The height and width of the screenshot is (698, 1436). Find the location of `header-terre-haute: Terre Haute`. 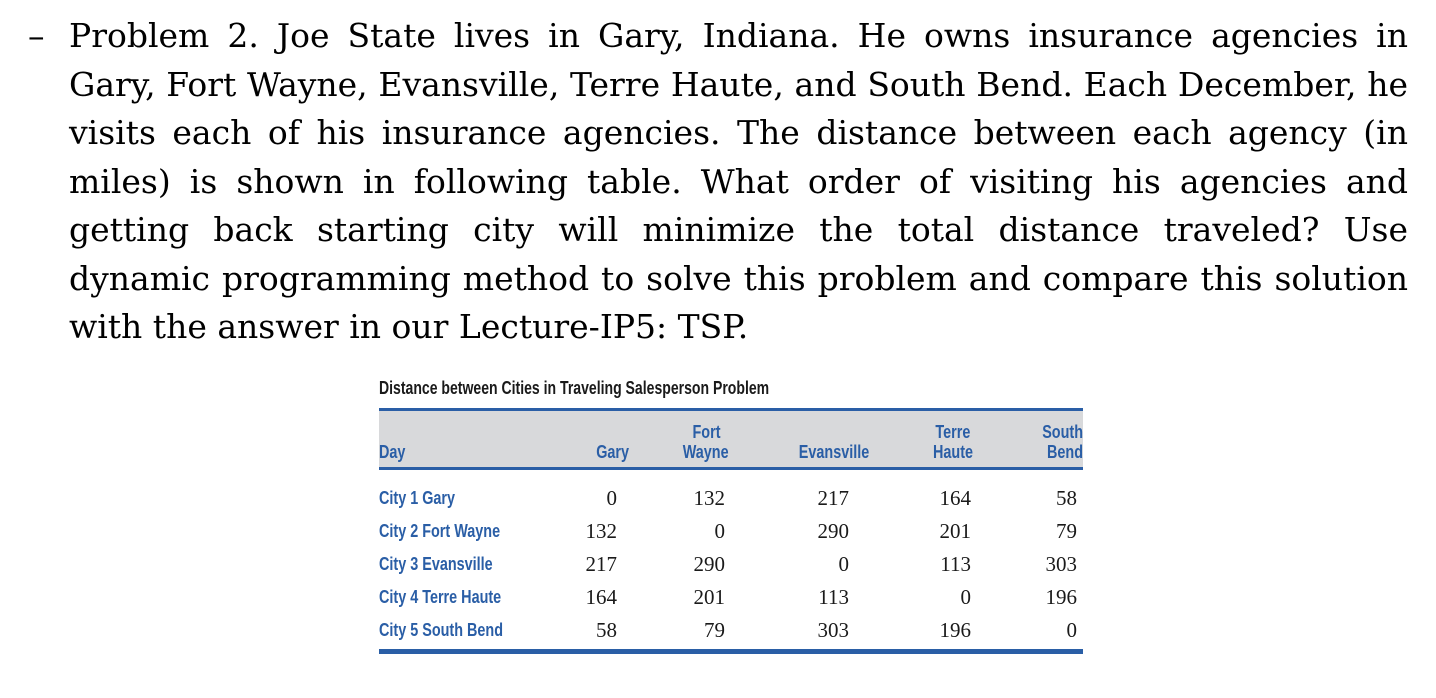

header-terre-haute: Terre Haute is located at coordinates (953, 442).